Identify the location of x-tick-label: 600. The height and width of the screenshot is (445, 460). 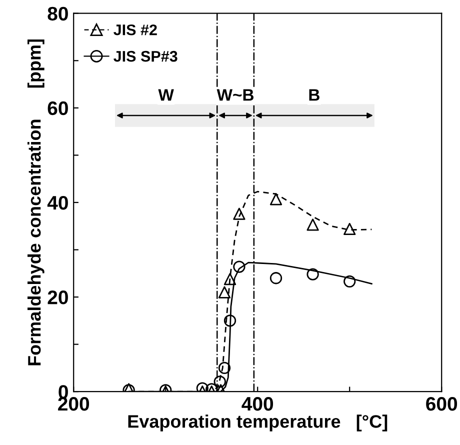
(442, 403).